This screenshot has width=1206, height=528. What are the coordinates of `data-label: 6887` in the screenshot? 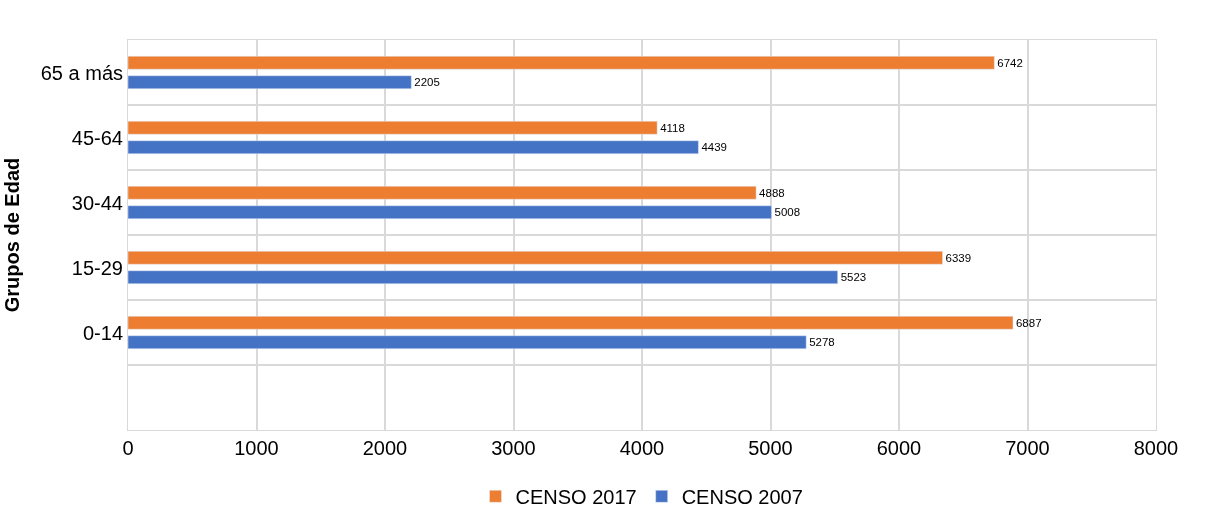 It's located at (1028, 322).